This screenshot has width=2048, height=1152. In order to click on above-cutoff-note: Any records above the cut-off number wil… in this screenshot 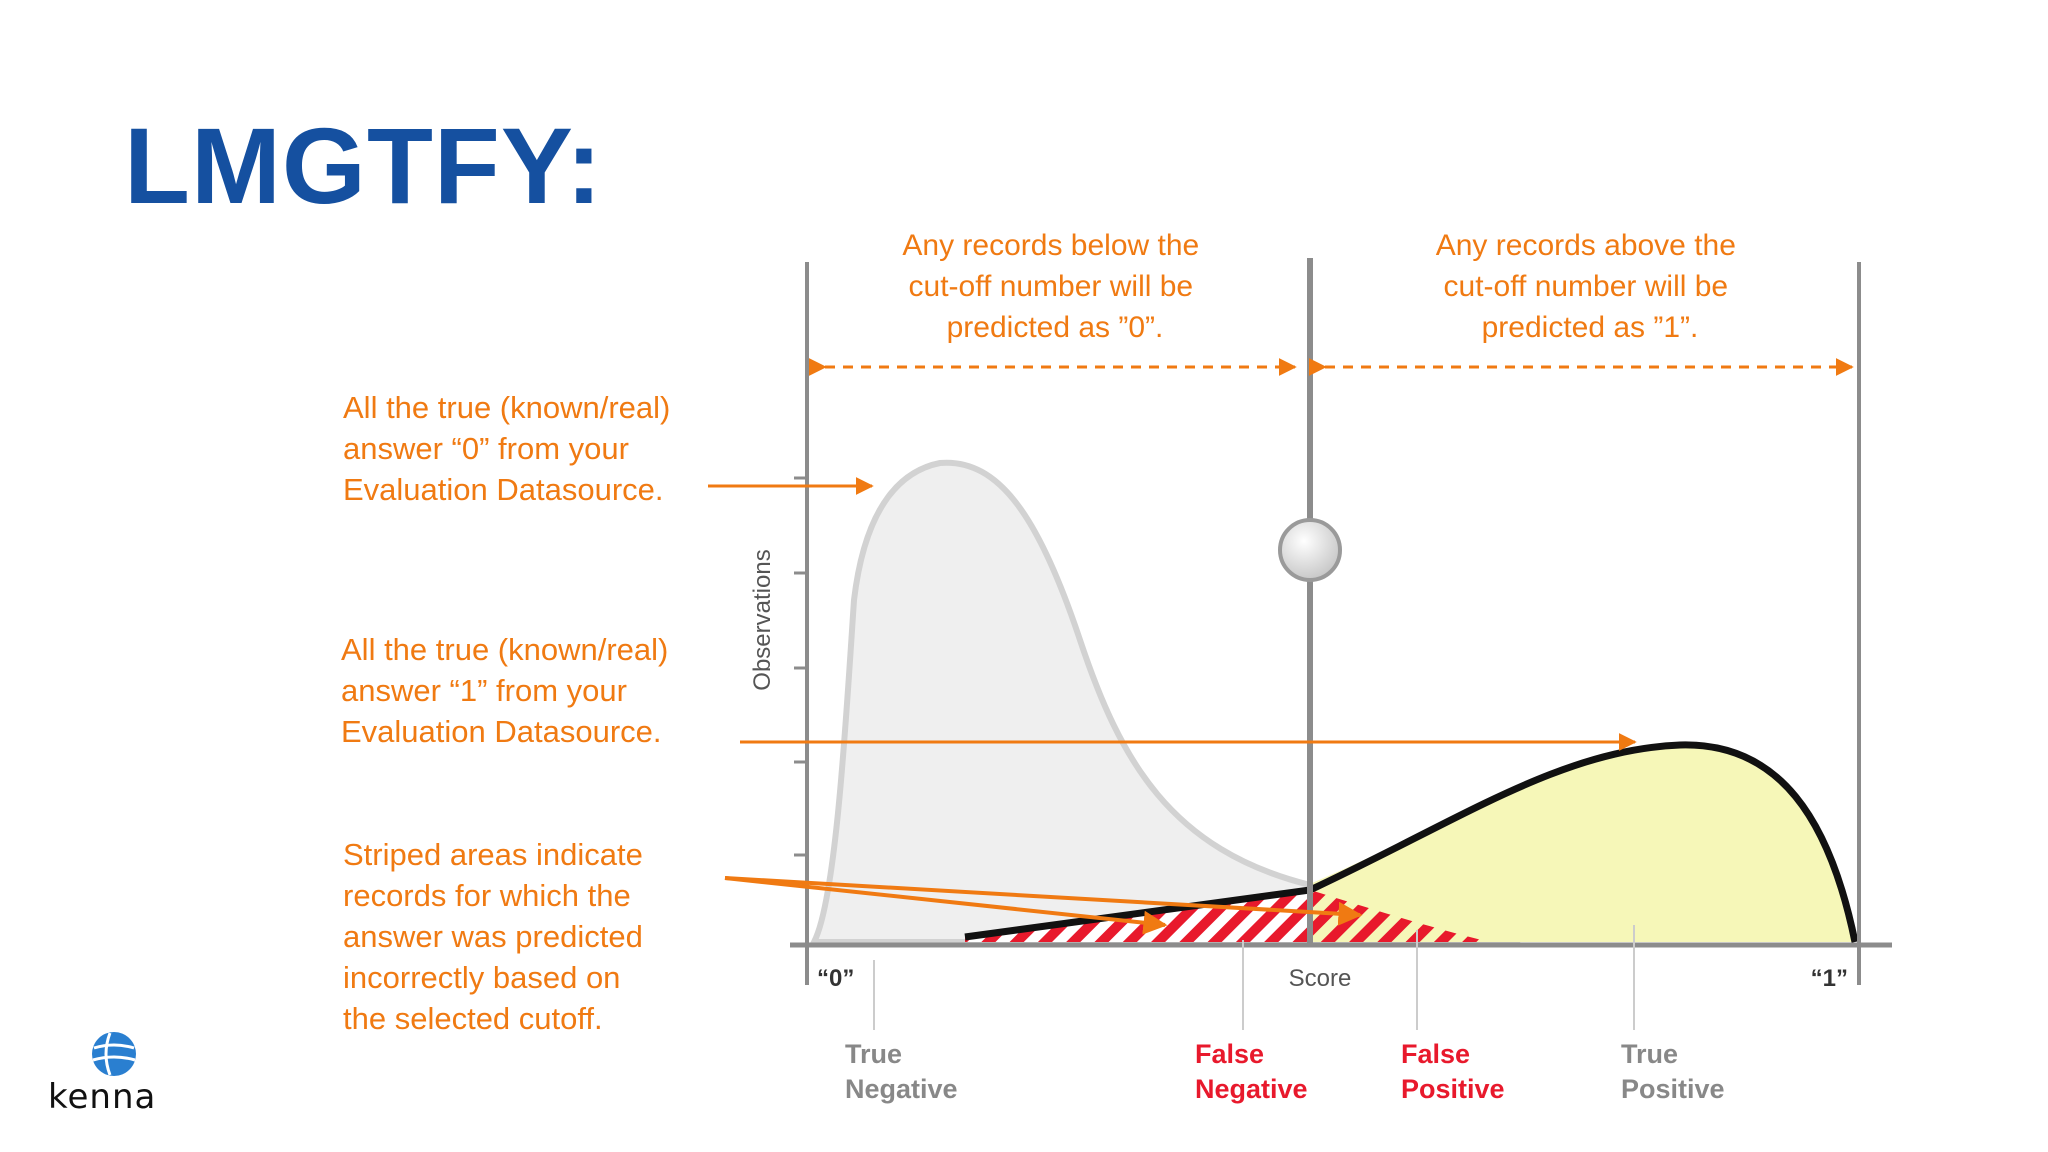, I will do `click(1590, 286)`.